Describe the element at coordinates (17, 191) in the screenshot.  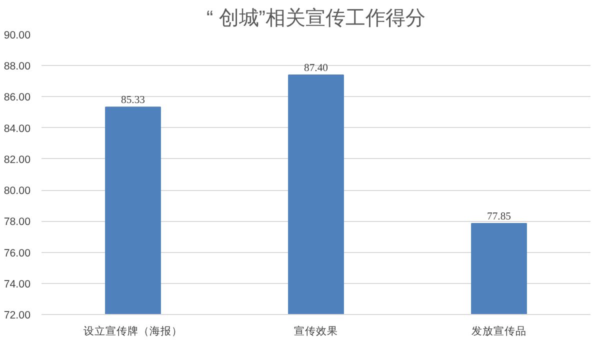
I see `y-tick-label: 80.00` at that location.